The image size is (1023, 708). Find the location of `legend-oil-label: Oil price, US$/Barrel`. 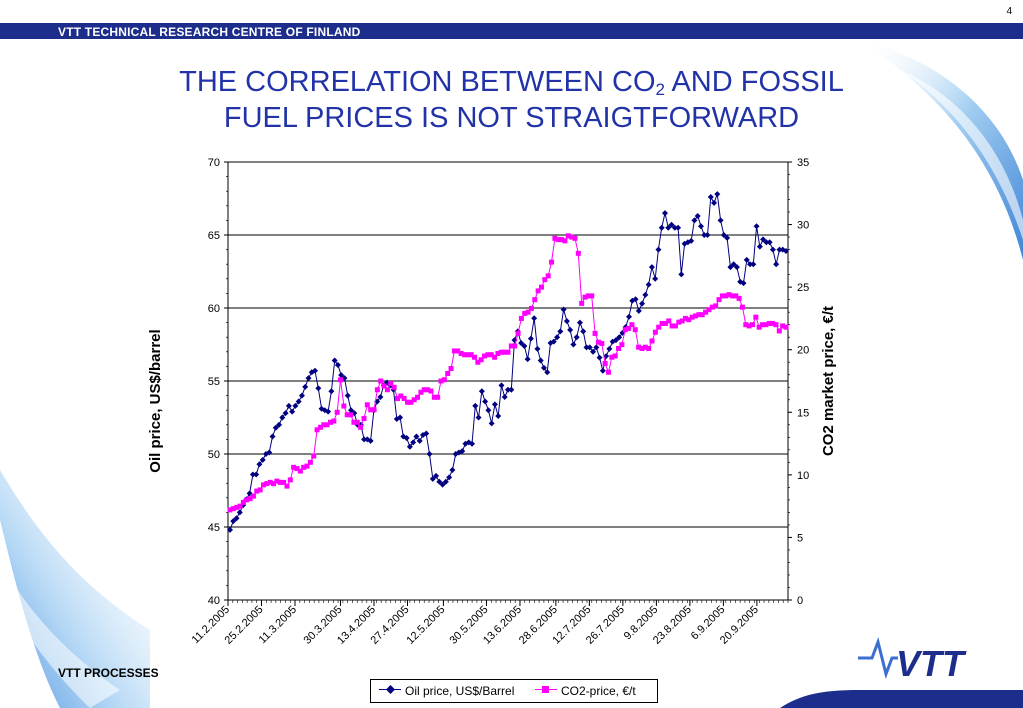

legend-oil-label: Oil price, US$/Barrel is located at coordinates (460, 691).